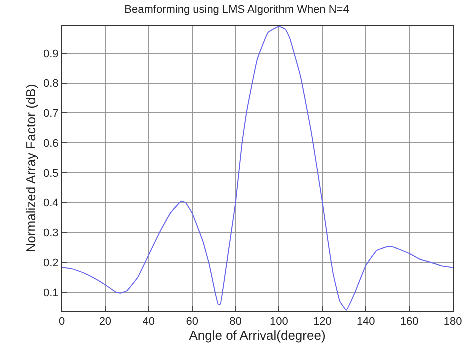 Image resolution: width=474 pixels, height=355 pixels. I want to click on x-axis-title: Angle of Arrival(degree), so click(257, 336).